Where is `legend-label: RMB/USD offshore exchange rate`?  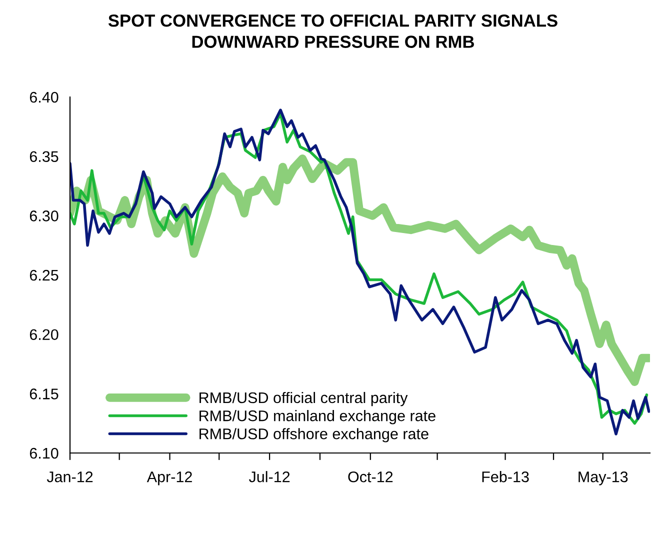 legend-label: RMB/USD offshore exchange rate is located at coordinates (314, 435).